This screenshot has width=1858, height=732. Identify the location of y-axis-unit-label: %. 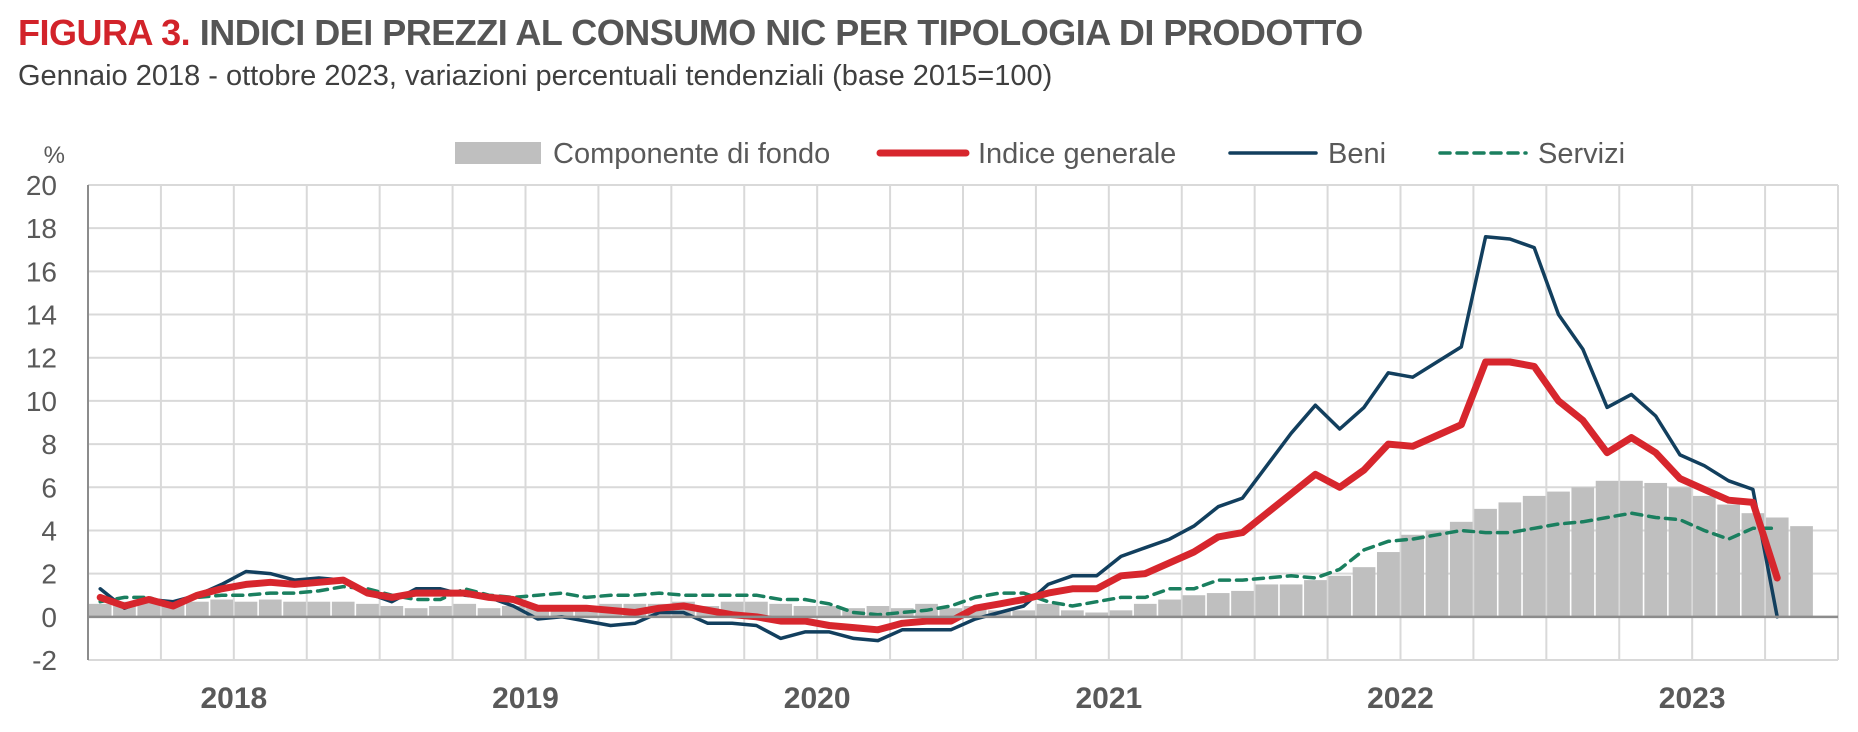
(54, 155).